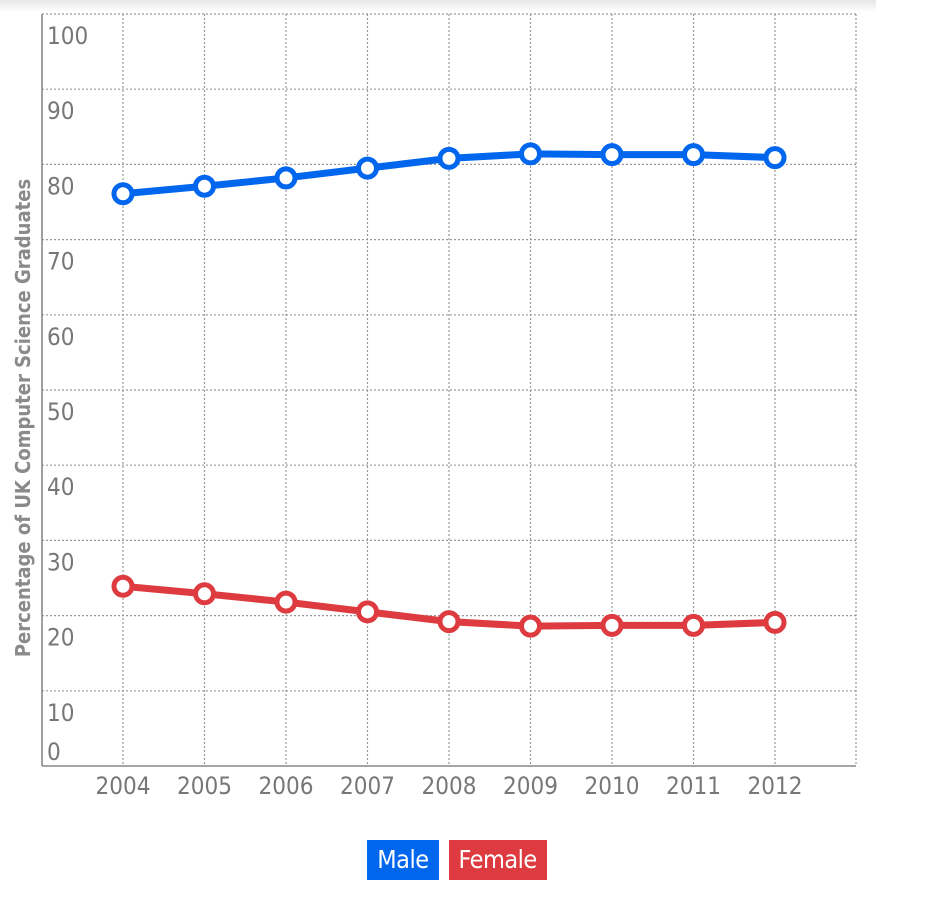 Image resolution: width=942 pixels, height=900 pixels. Describe the element at coordinates (60, 638) in the screenshot. I see `y-tick-label: 20` at that location.